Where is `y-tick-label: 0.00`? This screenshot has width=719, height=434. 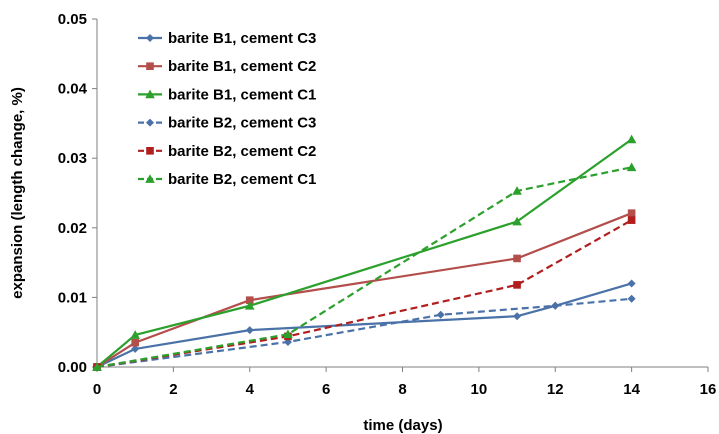 y-tick-label: 0.00 is located at coordinates (72, 367).